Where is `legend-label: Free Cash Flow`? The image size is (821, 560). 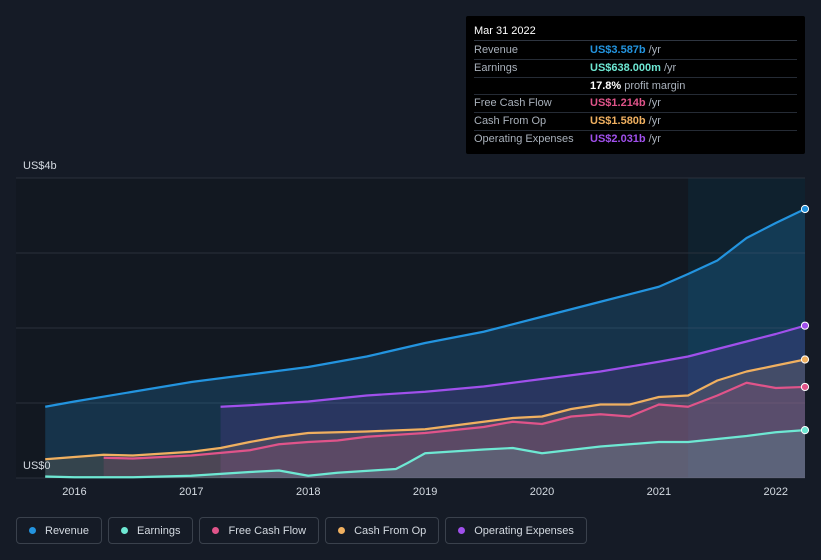 legend-label: Free Cash Flow is located at coordinates (267, 530).